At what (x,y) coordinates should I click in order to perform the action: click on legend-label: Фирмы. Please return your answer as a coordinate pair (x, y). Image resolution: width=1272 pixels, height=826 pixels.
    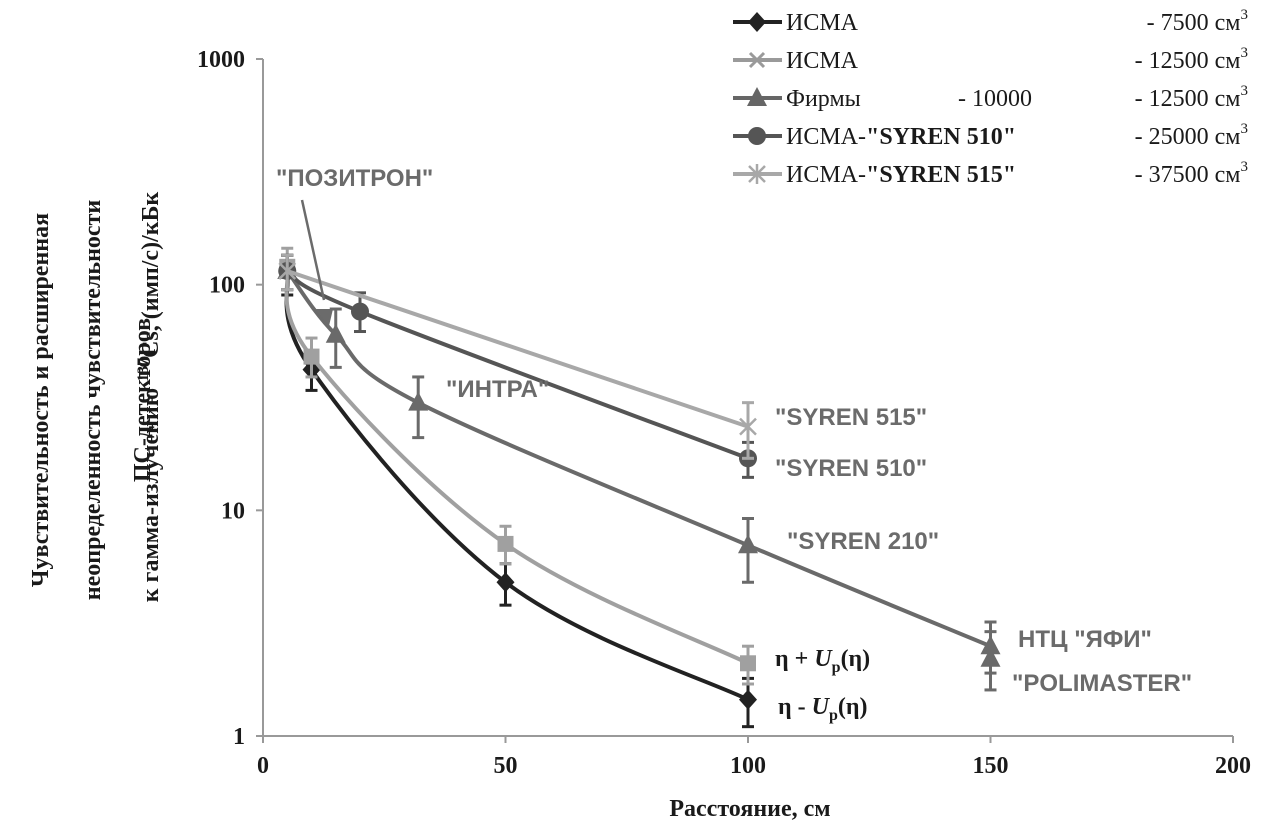
    Looking at the image, I should click on (823, 99).